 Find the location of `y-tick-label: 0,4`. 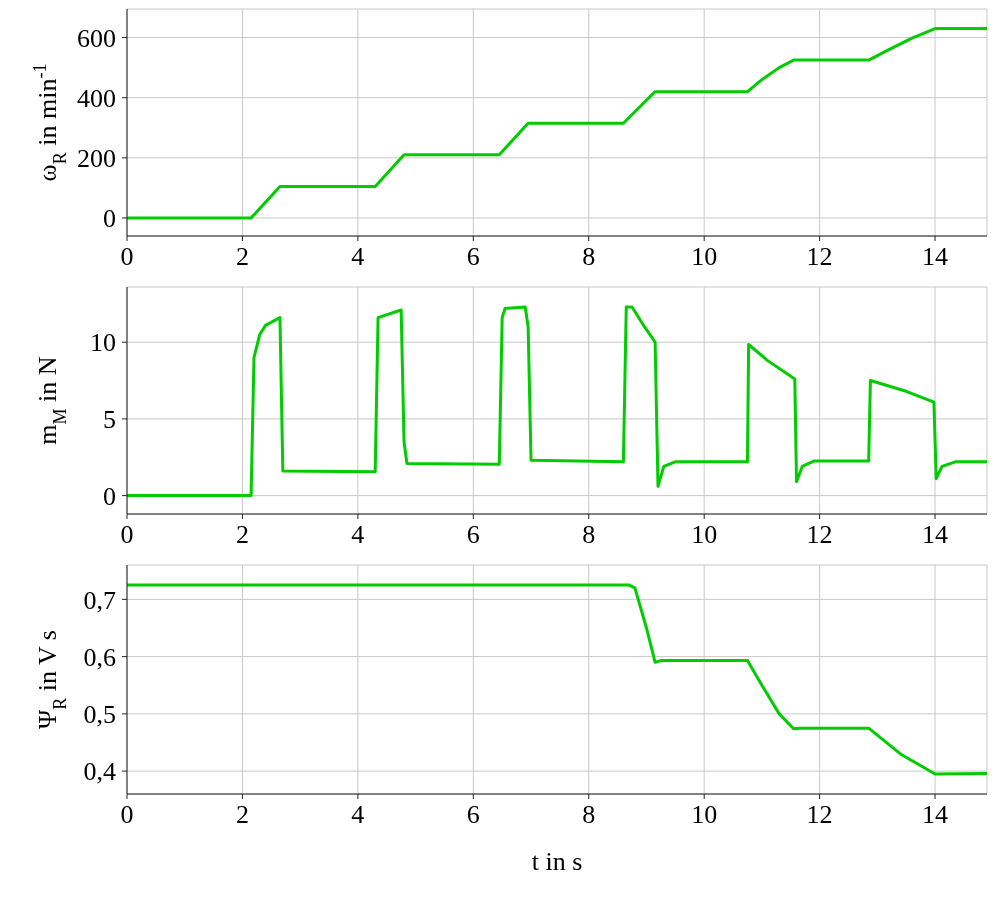

y-tick-label: 0,4 is located at coordinates (99, 772).